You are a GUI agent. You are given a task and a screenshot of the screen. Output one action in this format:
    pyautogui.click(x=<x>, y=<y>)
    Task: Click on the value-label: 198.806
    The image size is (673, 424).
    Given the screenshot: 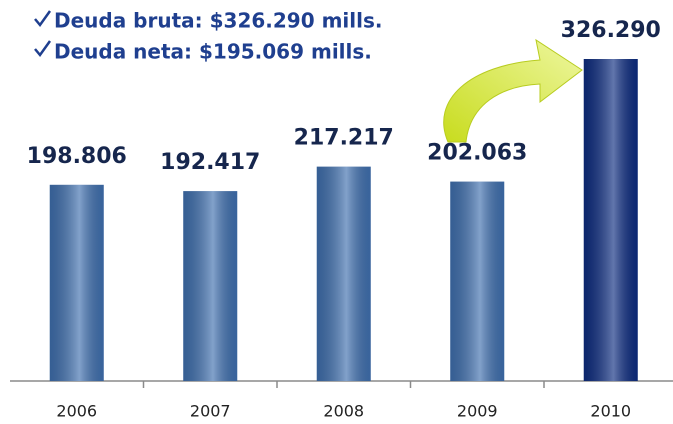 What is the action you would take?
    pyautogui.click(x=77, y=156)
    